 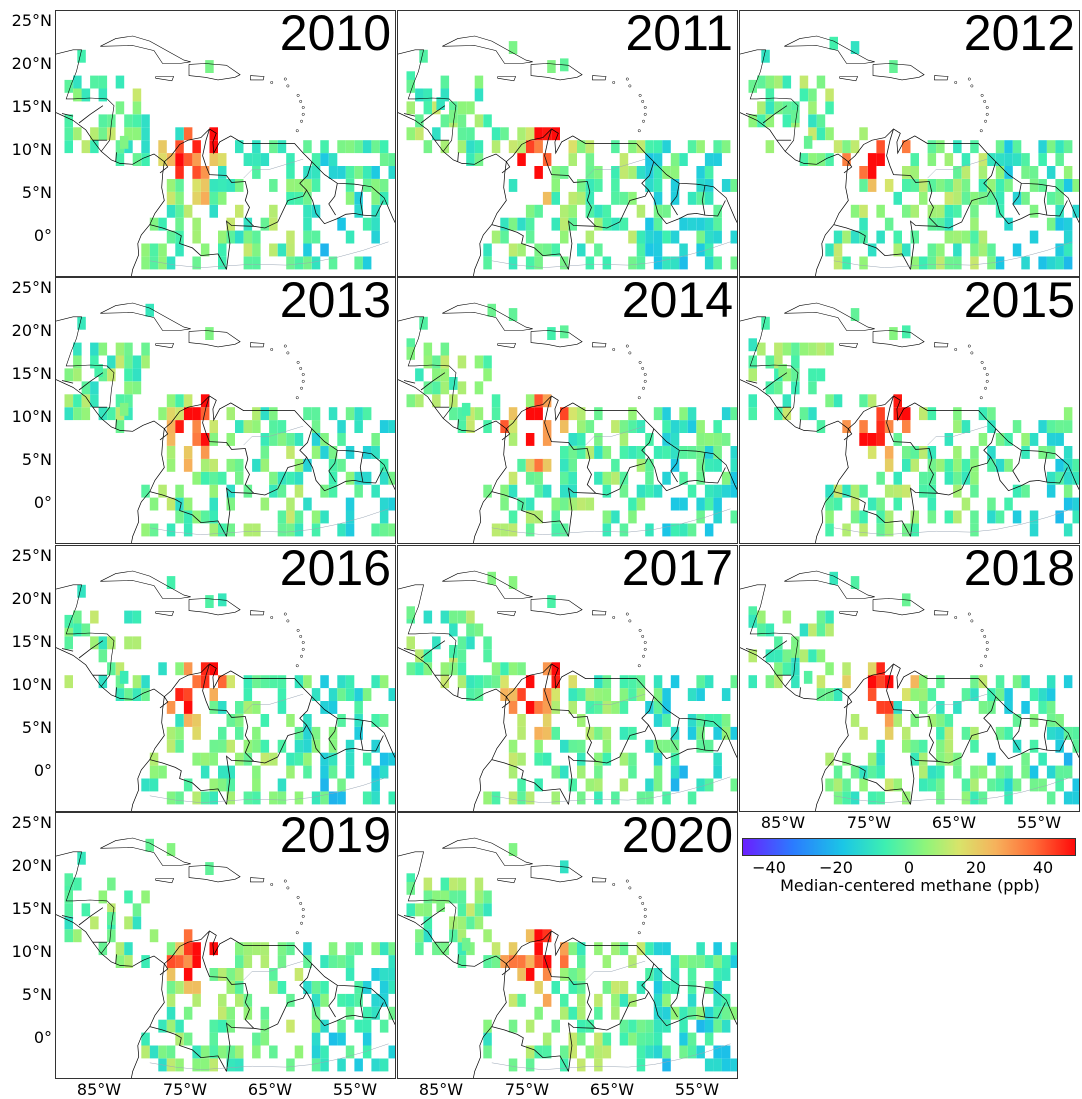 What do you see at coordinates (1019, 35) in the screenshot?
I see `year-label: 2012` at bounding box center [1019, 35].